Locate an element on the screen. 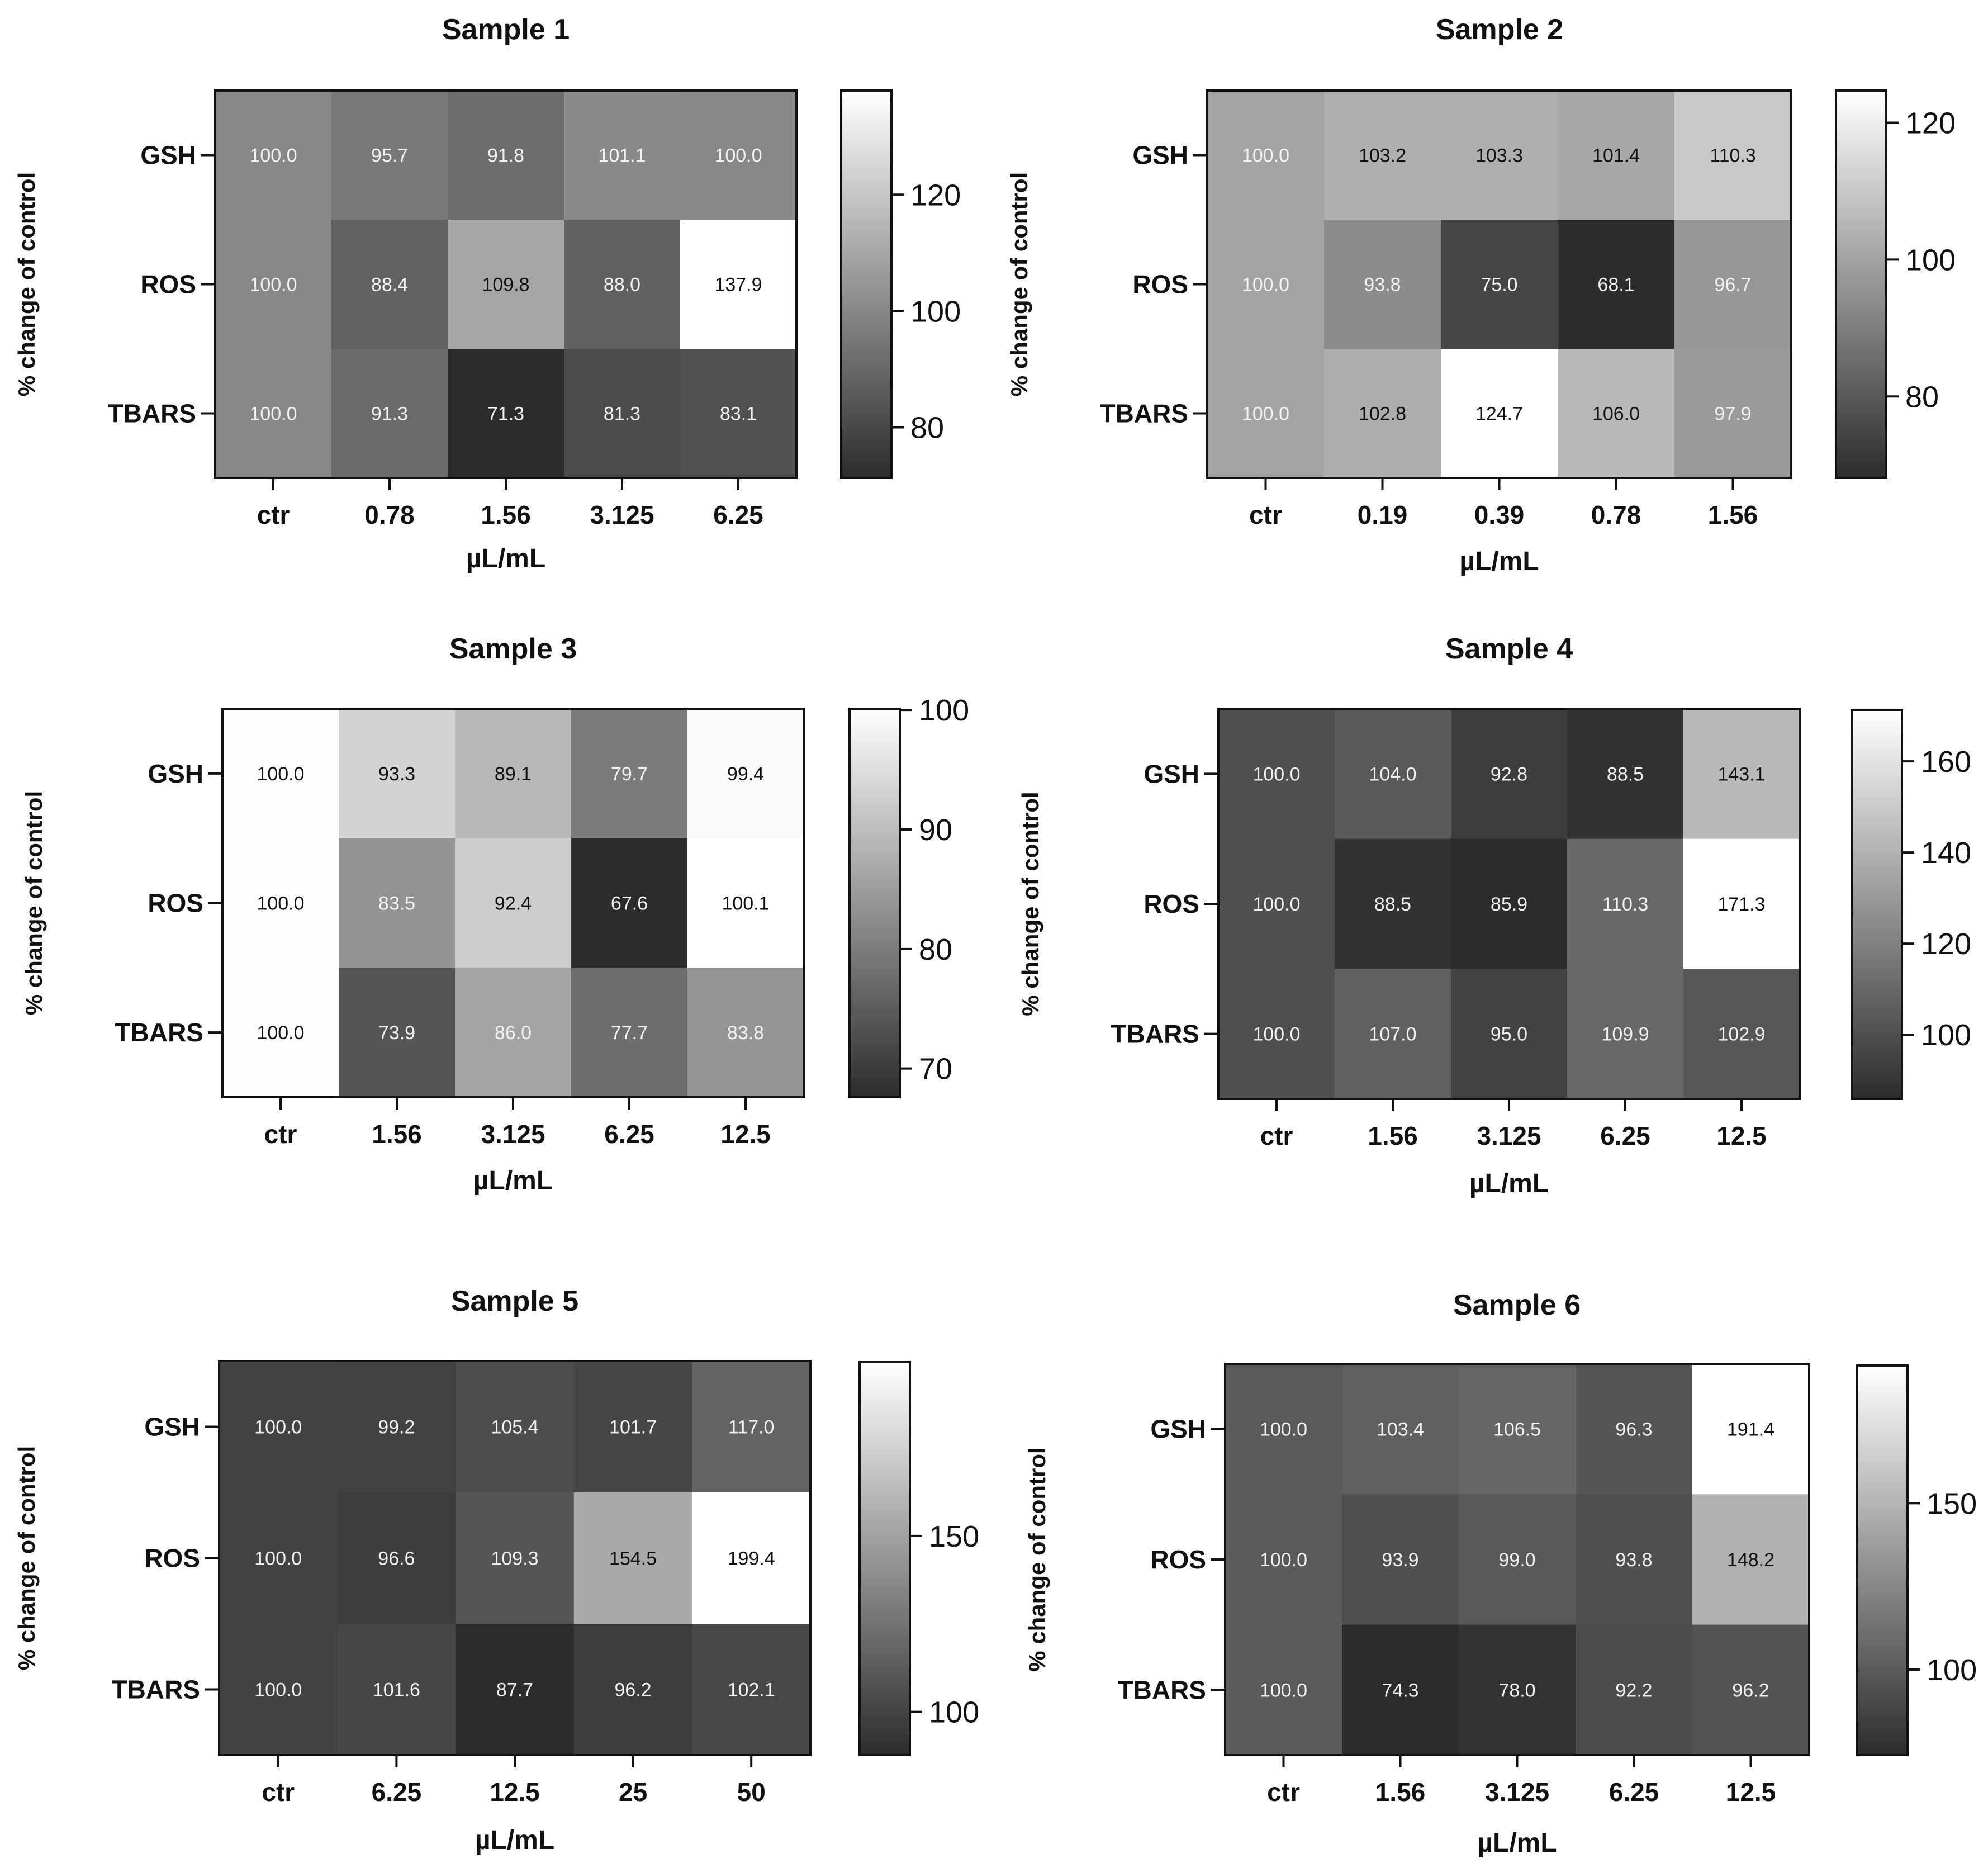 Image resolution: width=1988 pixels, height=1863 pixels. cell-value-label: 93.3 is located at coordinates (396, 774).